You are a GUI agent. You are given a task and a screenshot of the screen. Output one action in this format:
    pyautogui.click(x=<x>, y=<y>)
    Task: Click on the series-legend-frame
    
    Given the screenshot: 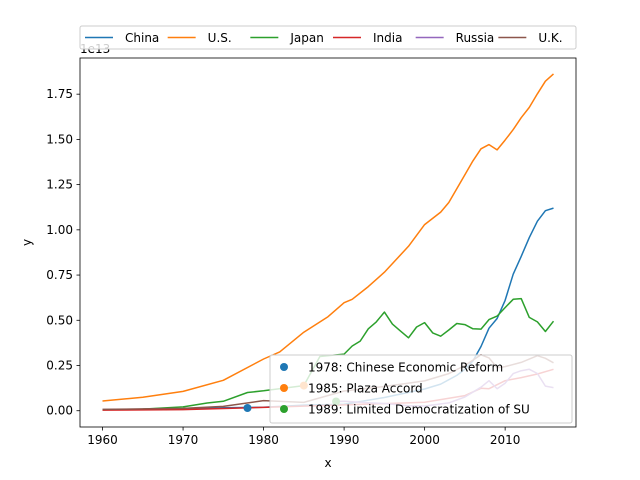 What is the action you would take?
    pyautogui.click(x=328, y=37)
    